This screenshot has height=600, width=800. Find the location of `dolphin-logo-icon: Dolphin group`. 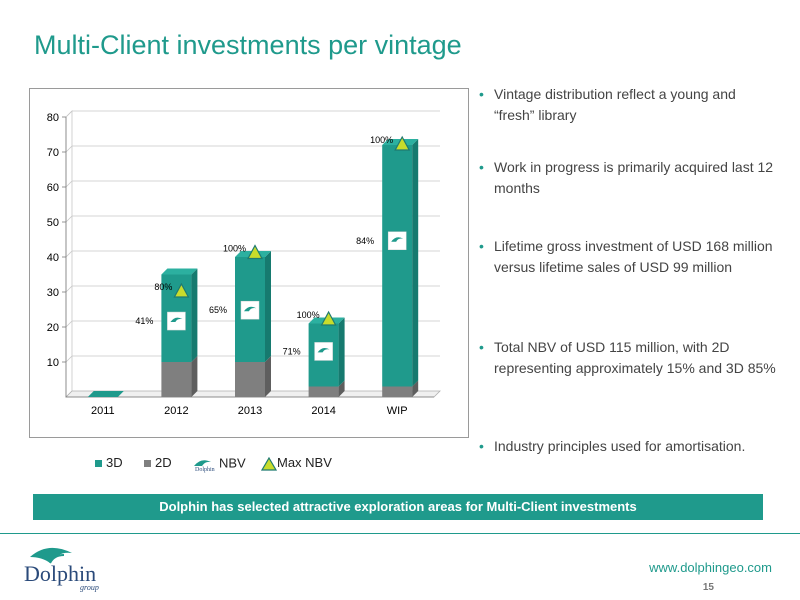

dolphin-logo-icon: Dolphin group is located at coordinates (61, 569).